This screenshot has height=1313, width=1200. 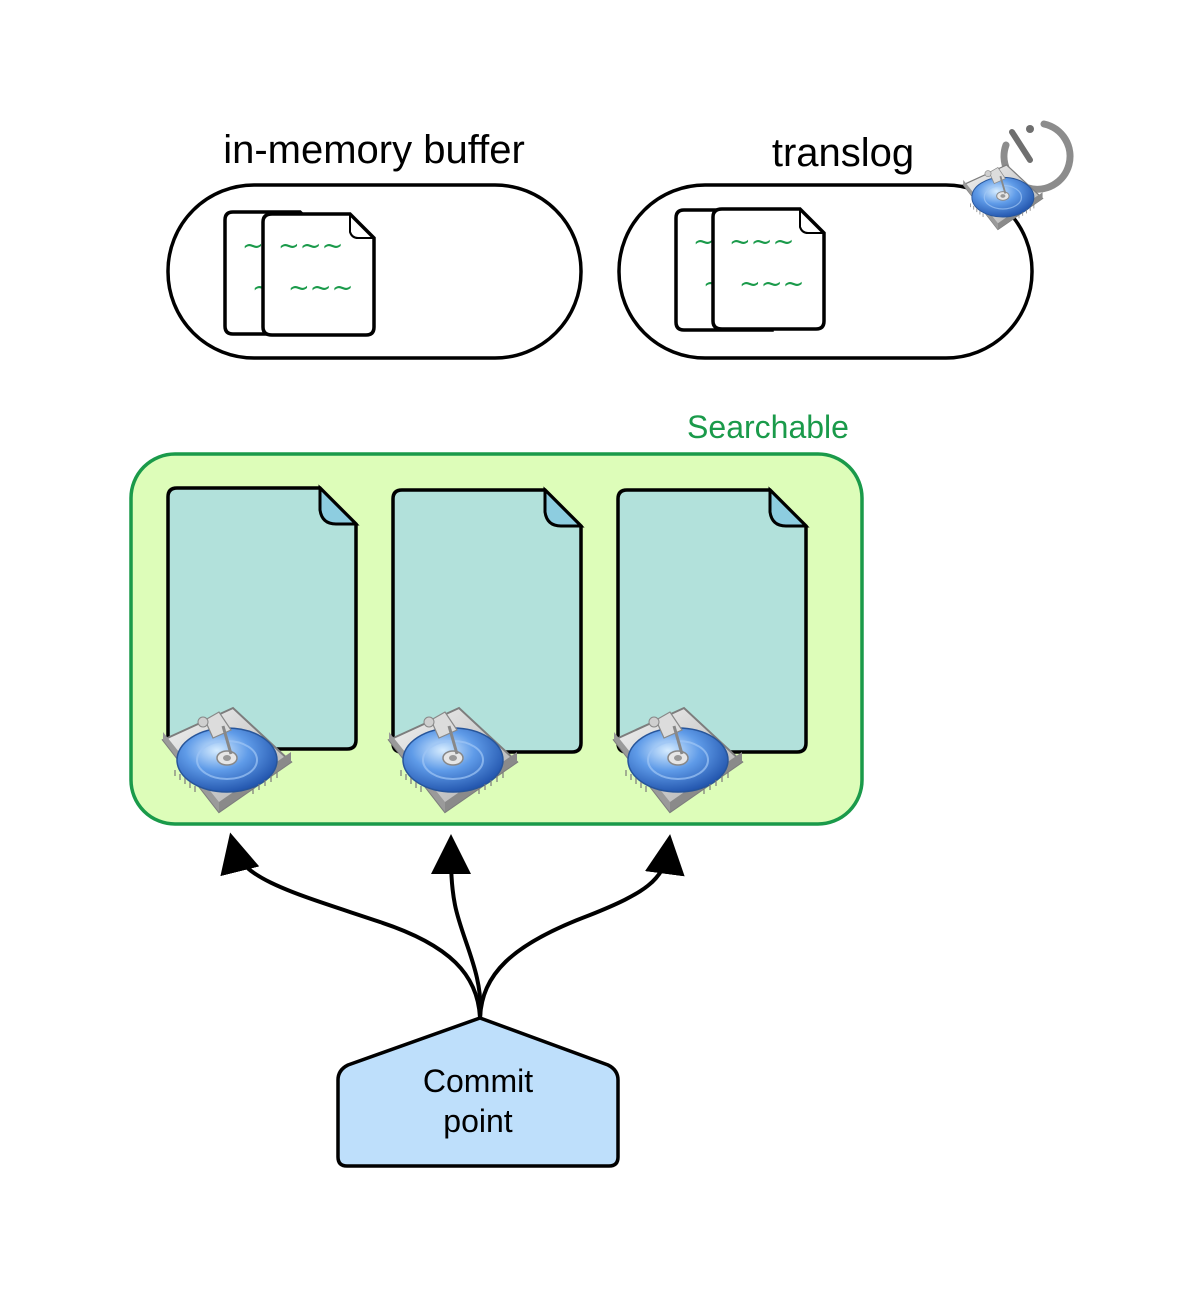 I want to click on translog-doc-front-tilde-2: ~~~, so click(x=771, y=284).